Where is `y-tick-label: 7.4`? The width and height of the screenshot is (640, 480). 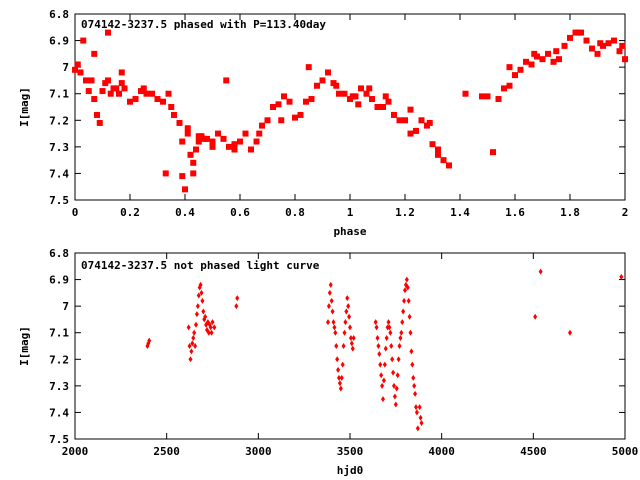
y-tick-label: 7.4 is located at coordinates (59, 173).